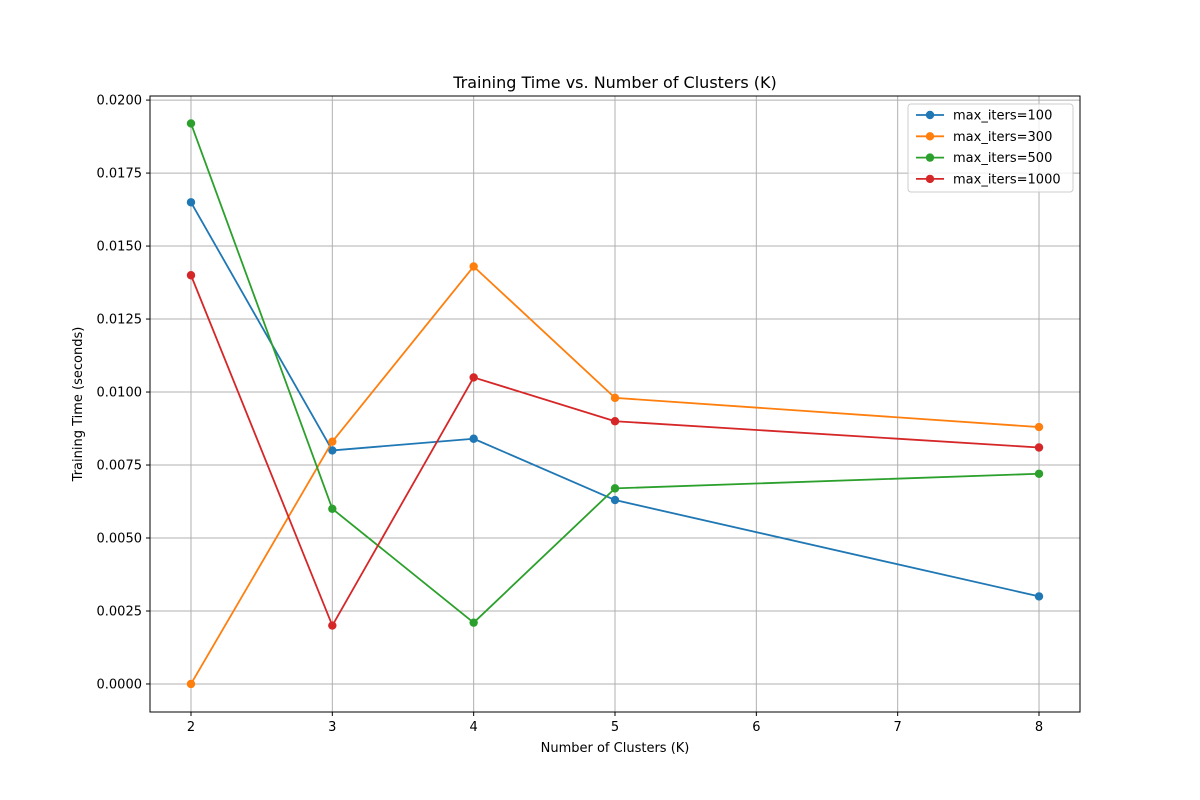 The width and height of the screenshot is (1200, 800). I want to click on y-tick-label: 0.0175, so click(120, 174).